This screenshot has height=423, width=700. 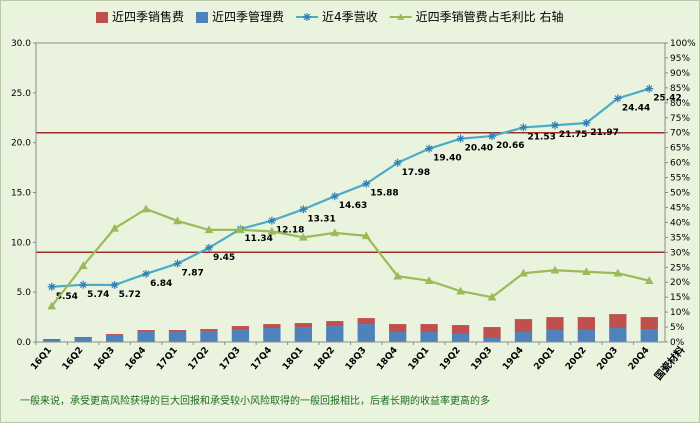 What do you see at coordinates (586, 123) in the screenshot?
I see `revenue-point-20Q2` at bounding box center [586, 123].